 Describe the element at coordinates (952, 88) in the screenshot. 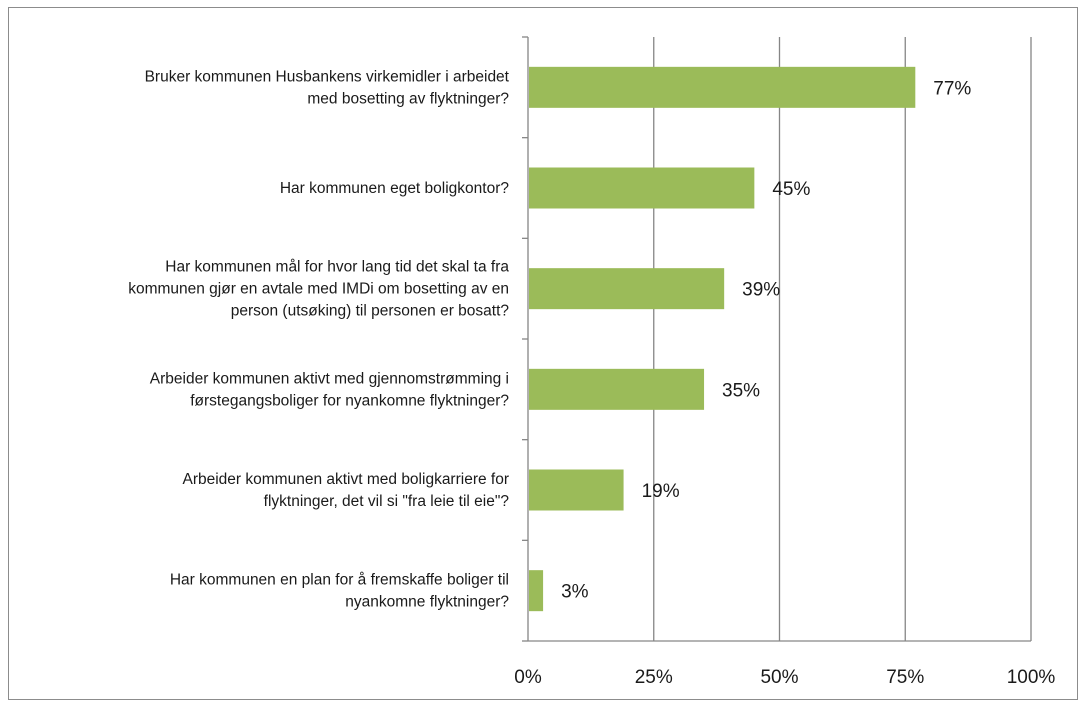

I see `data-label: 77%` at that location.